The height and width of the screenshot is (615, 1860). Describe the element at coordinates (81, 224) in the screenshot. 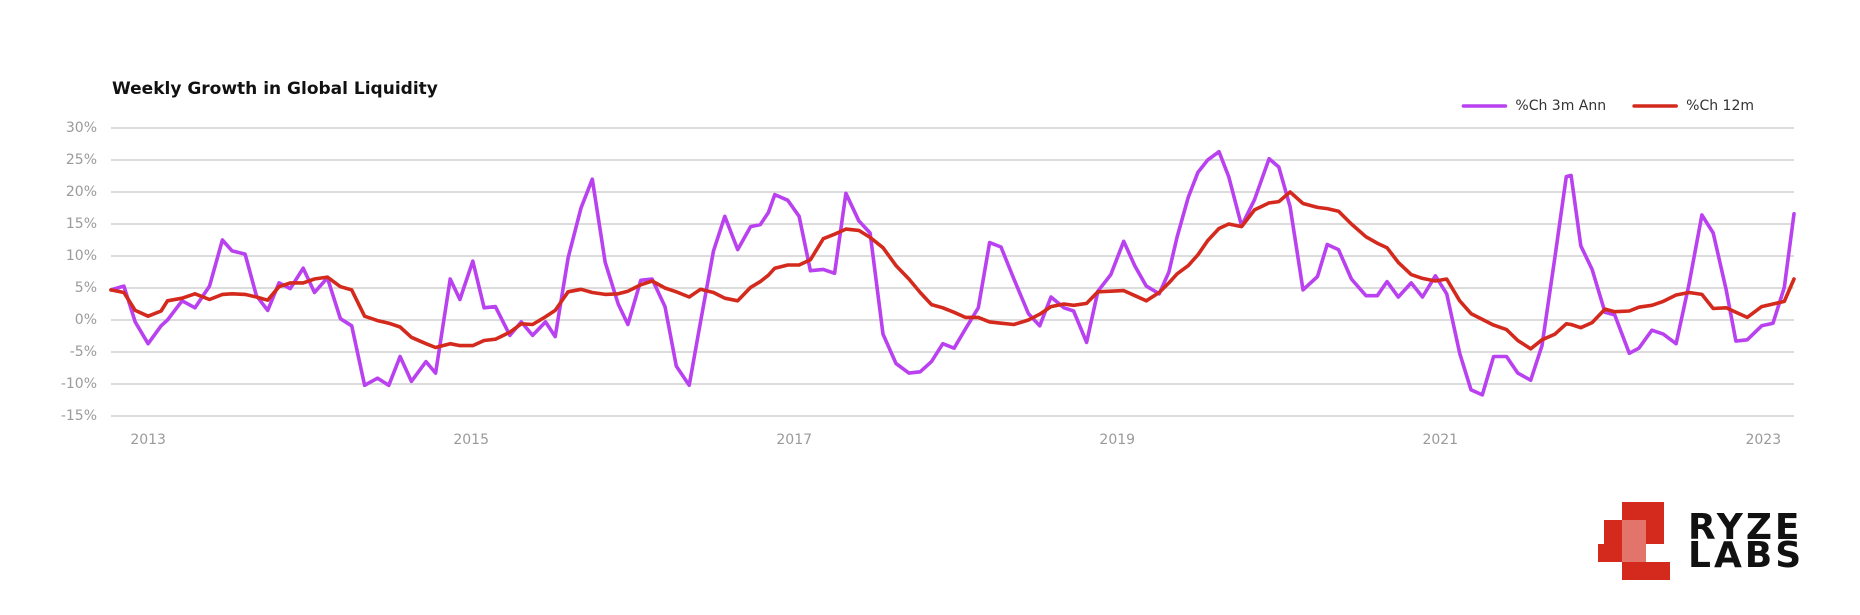

I see `y-tick-label: 15%` at that location.